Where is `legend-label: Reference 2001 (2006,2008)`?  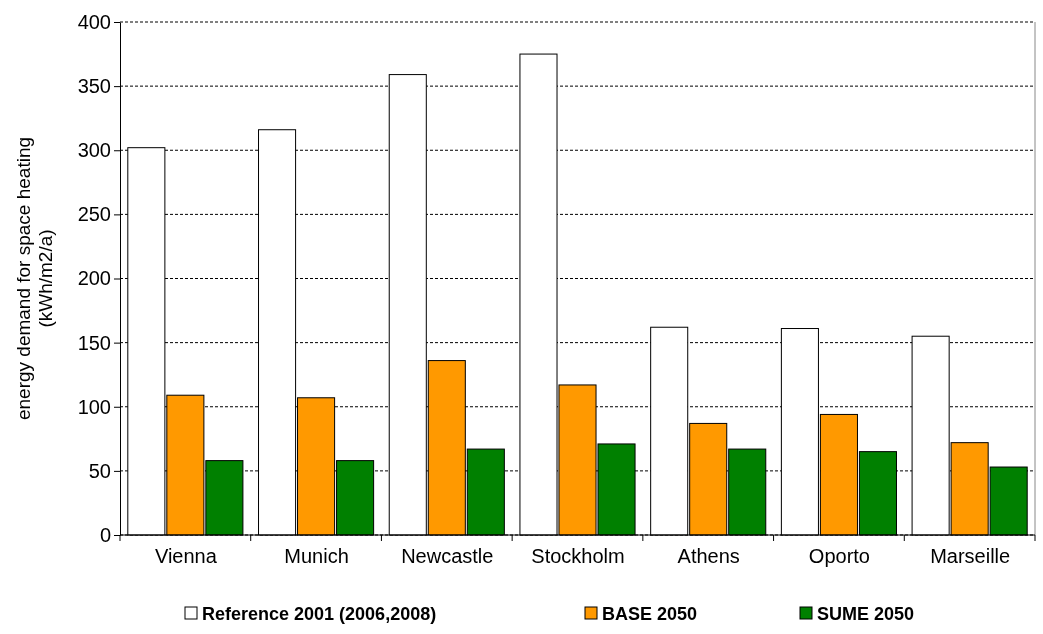 legend-label: Reference 2001 (2006,2008) is located at coordinates (319, 614).